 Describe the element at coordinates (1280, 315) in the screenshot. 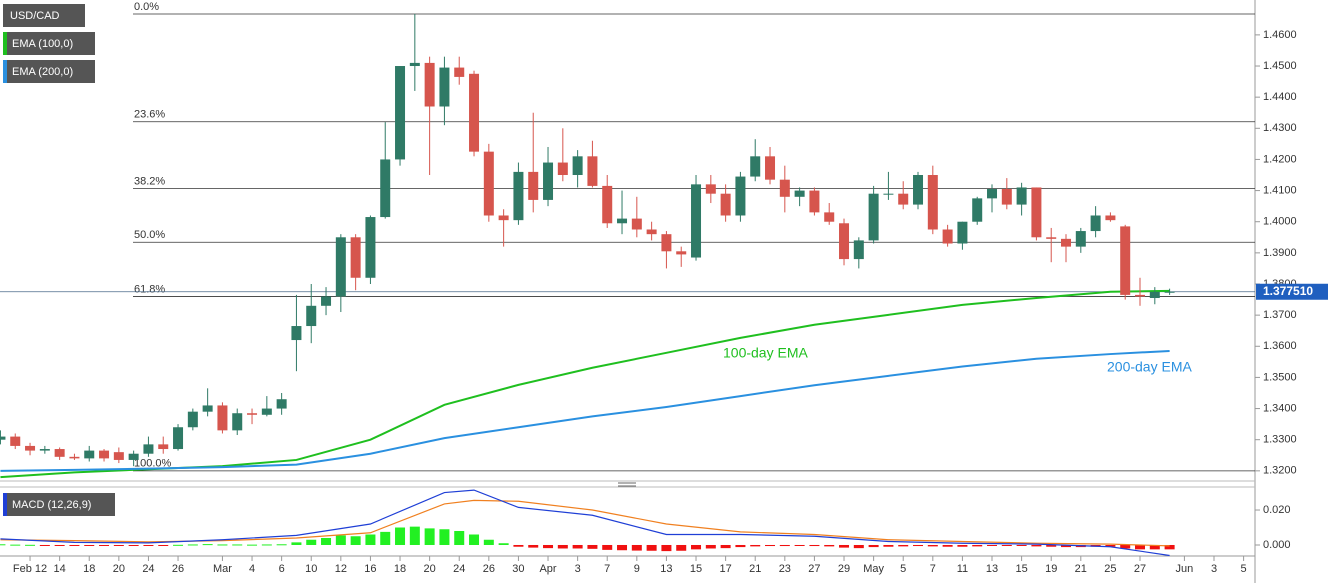

I see `y-tick-label: 1.3700` at that location.